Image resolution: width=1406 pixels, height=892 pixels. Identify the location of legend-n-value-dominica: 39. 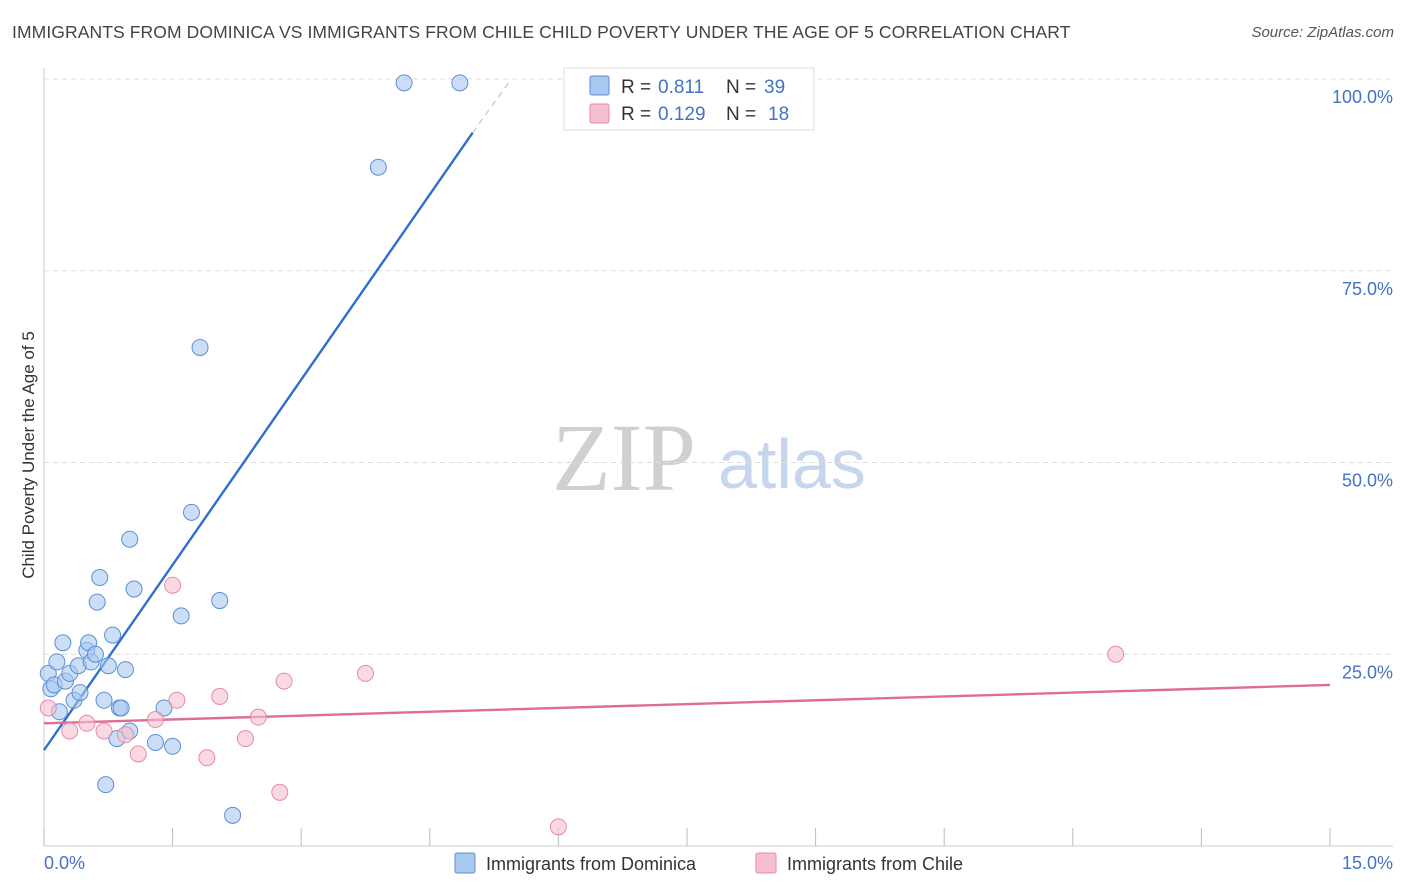
(774, 87).